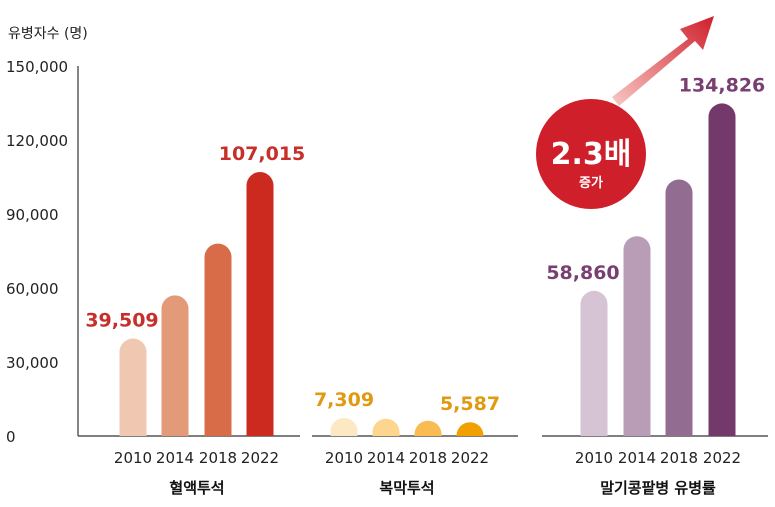  Describe the element at coordinates (32, 289) in the screenshot. I see `y-tick-label: 60,000` at that location.